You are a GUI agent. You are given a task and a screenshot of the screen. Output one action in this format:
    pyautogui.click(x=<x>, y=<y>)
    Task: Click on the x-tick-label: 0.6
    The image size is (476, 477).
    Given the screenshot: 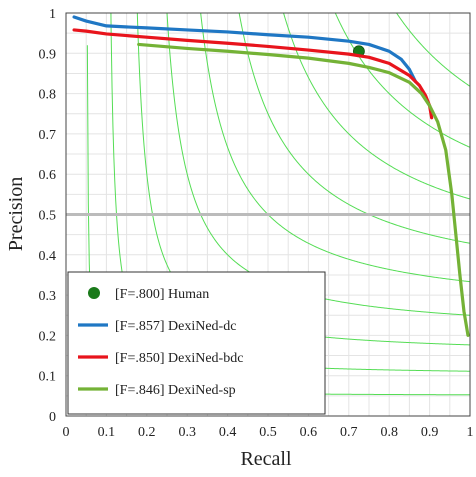 What is the action you would take?
    pyautogui.click(x=309, y=432)
    